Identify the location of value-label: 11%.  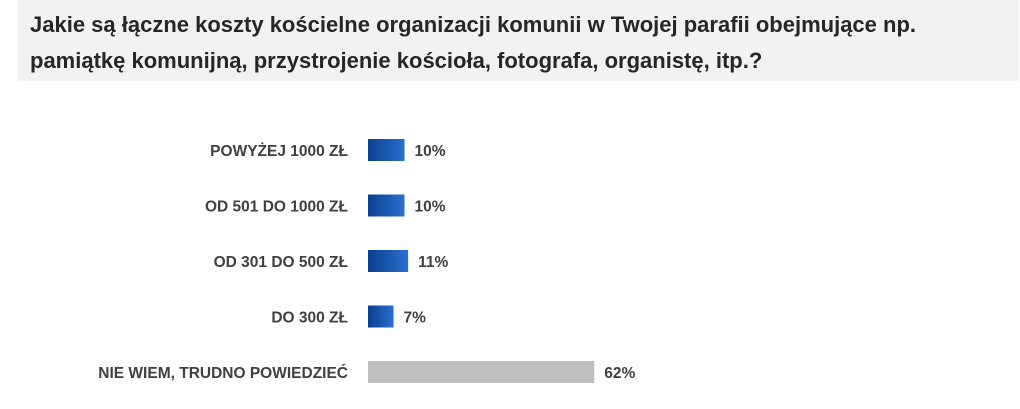
(433, 262).